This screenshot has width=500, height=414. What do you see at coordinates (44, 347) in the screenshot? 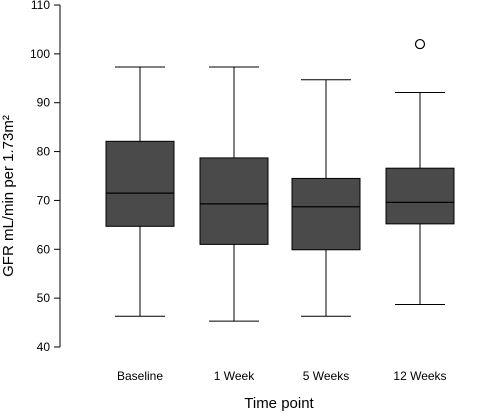
I see `y-tick-label: 40` at bounding box center [44, 347].